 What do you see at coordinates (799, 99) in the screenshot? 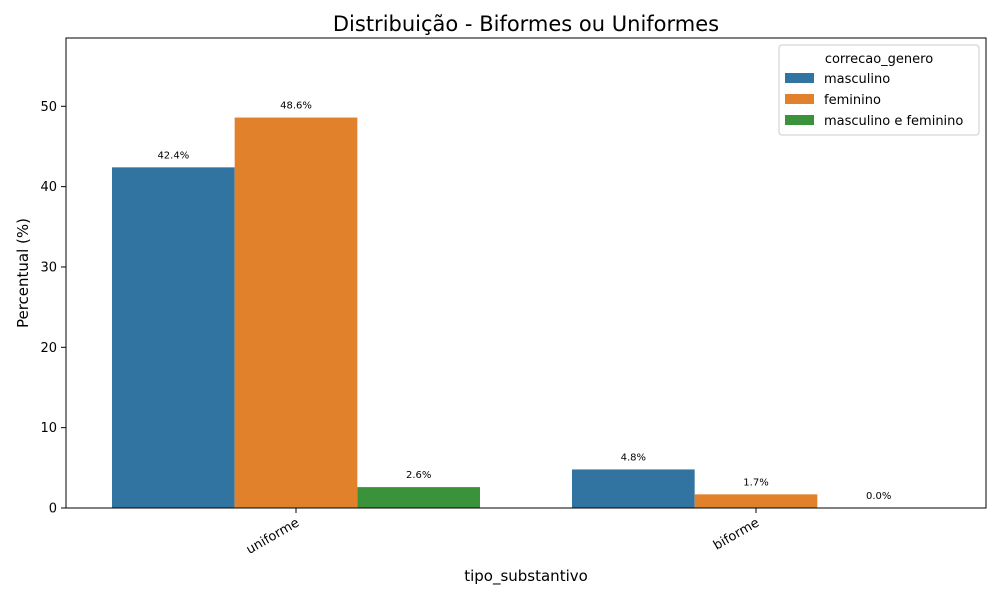
I see `legend-swatch-feminino` at bounding box center [799, 99].